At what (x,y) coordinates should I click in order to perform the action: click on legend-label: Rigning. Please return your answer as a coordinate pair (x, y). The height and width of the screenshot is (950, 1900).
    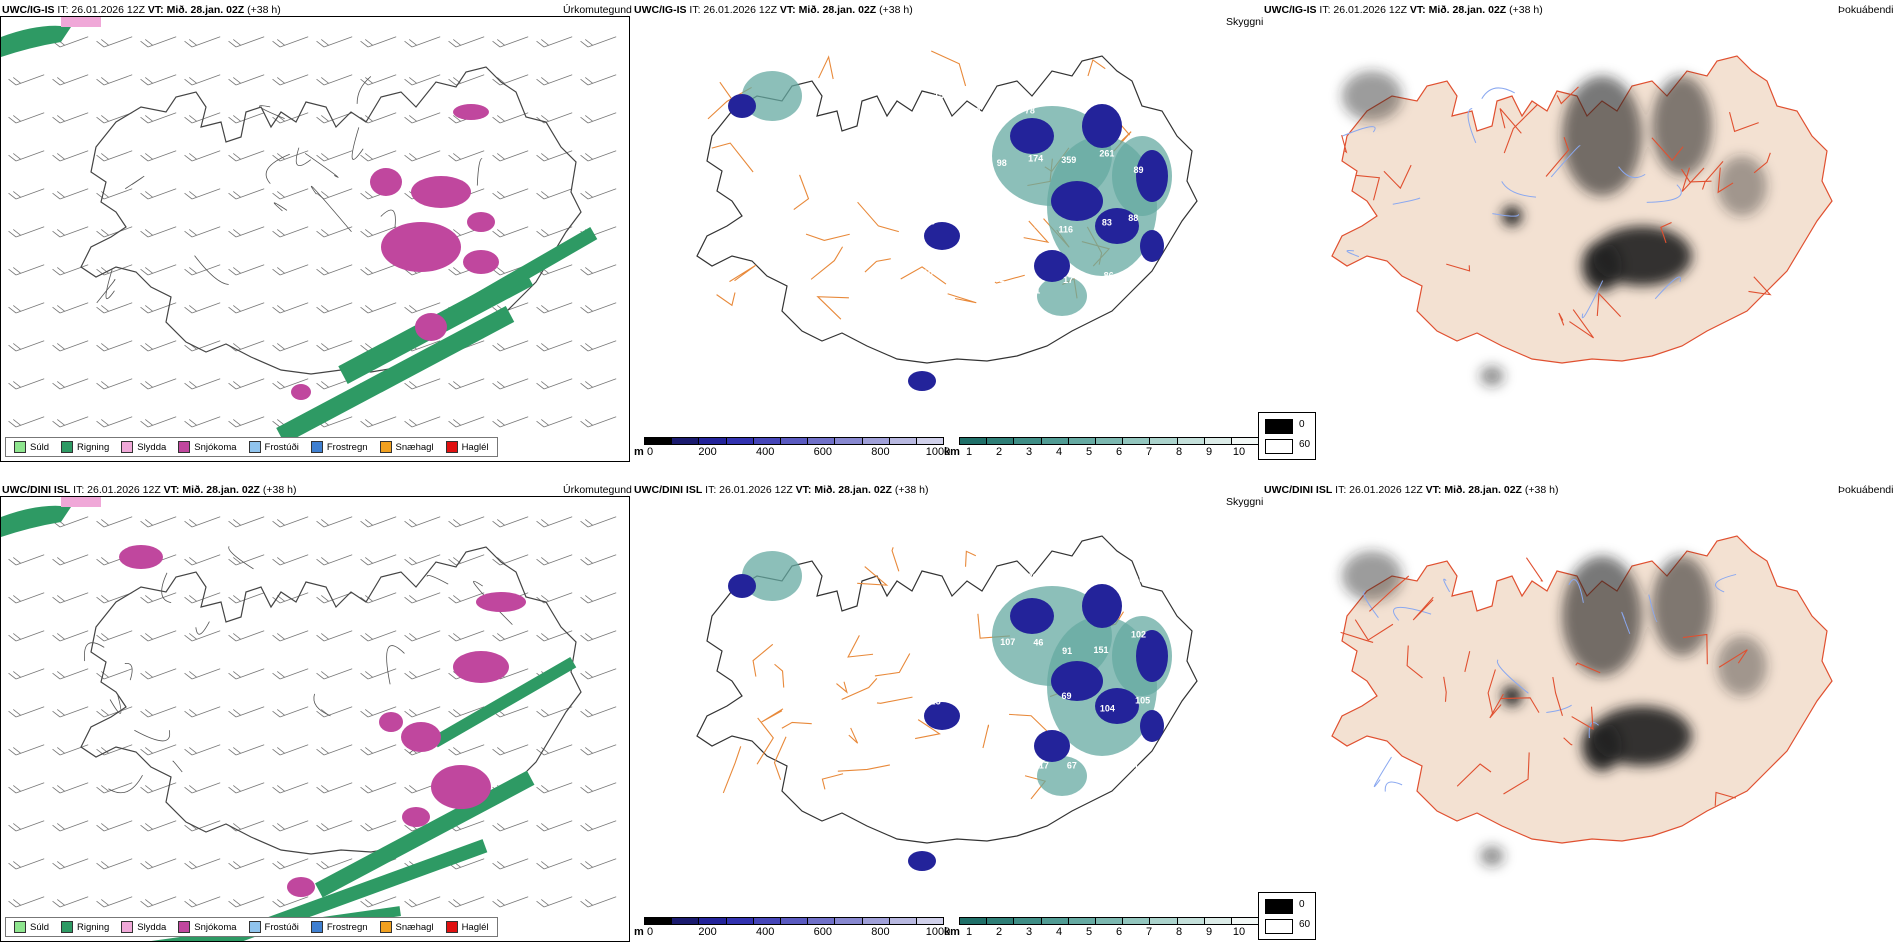
    Looking at the image, I should click on (93, 927).